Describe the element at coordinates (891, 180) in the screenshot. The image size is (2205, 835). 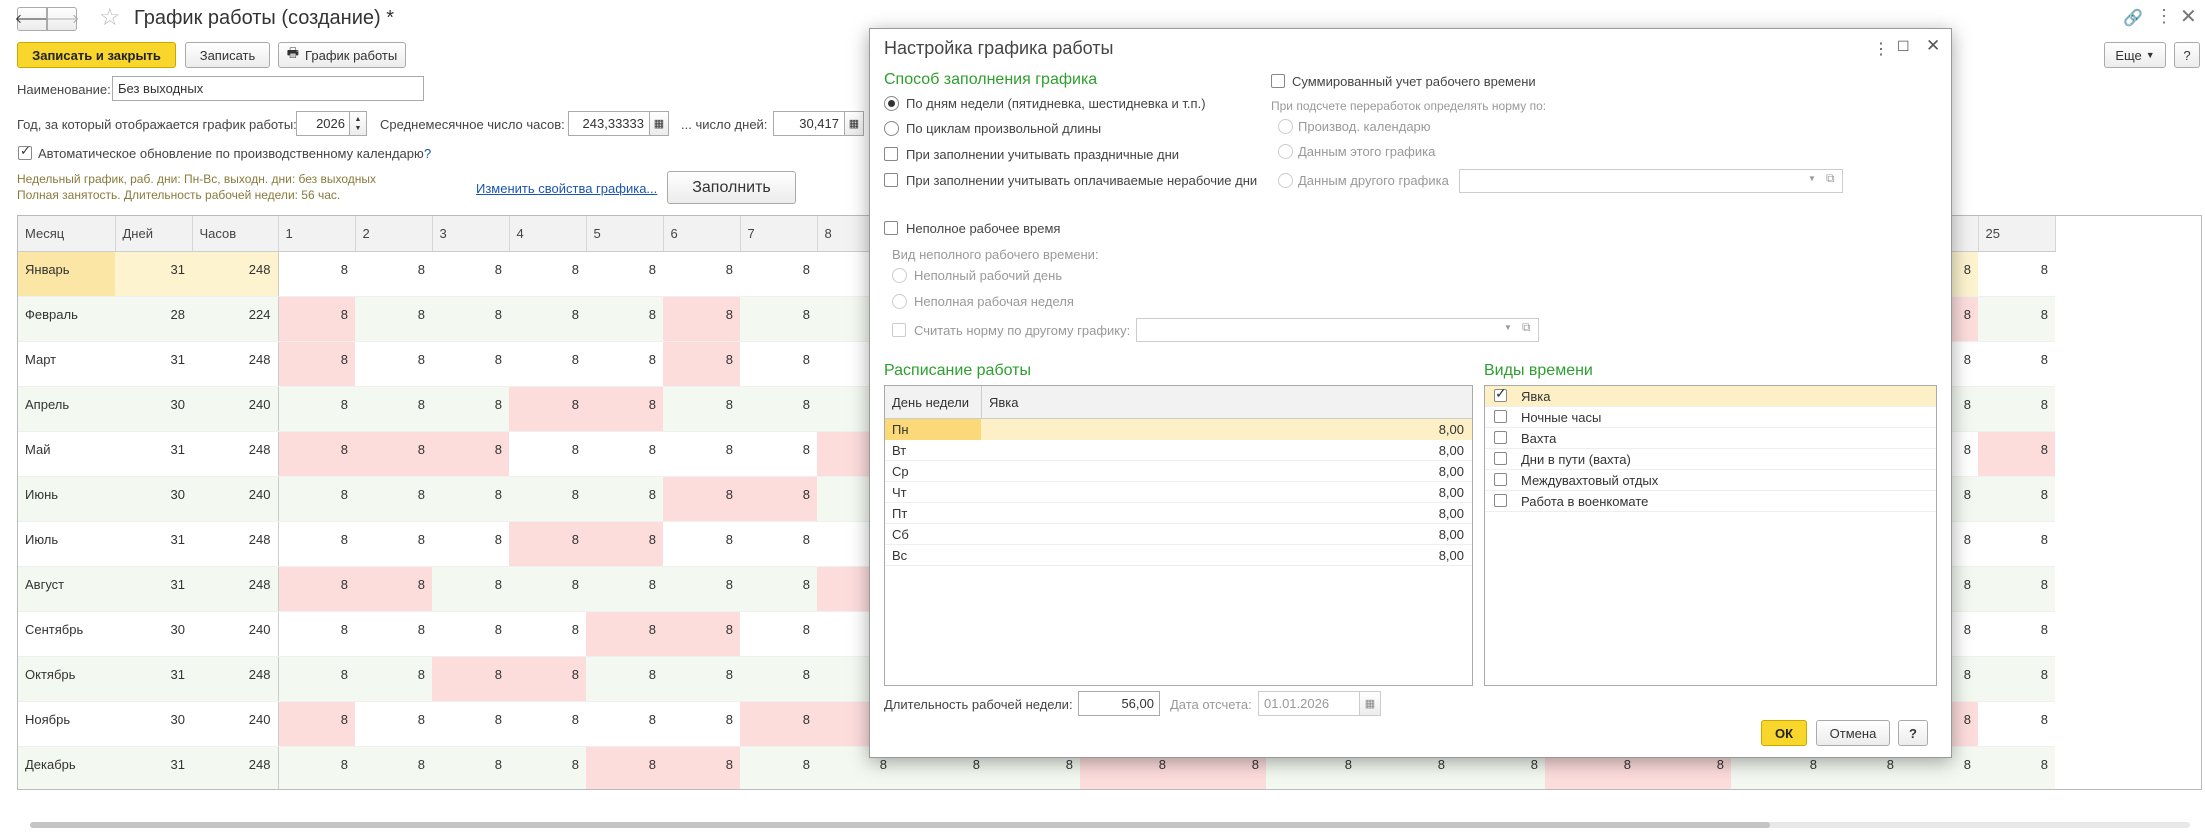
I see `paid-nonwork-checkbox` at that location.